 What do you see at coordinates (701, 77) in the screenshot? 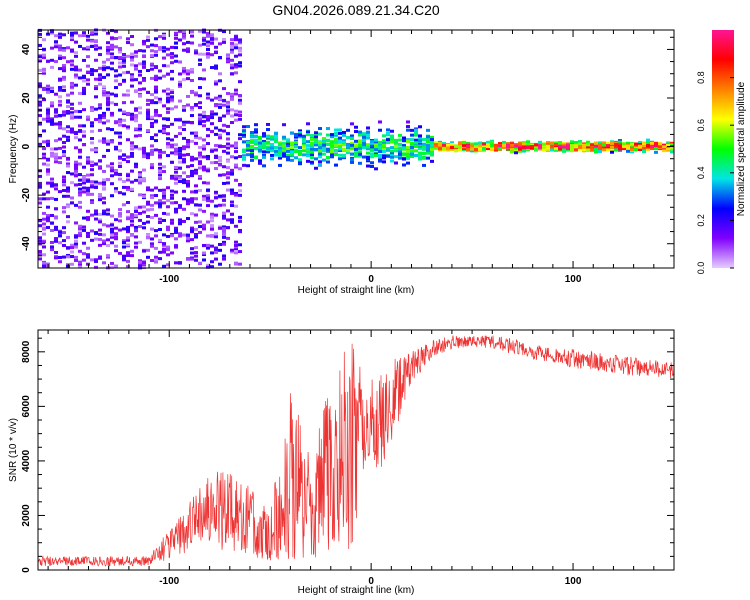
I see `colorbar-tick-label: 0.8` at bounding box center [701, 77].